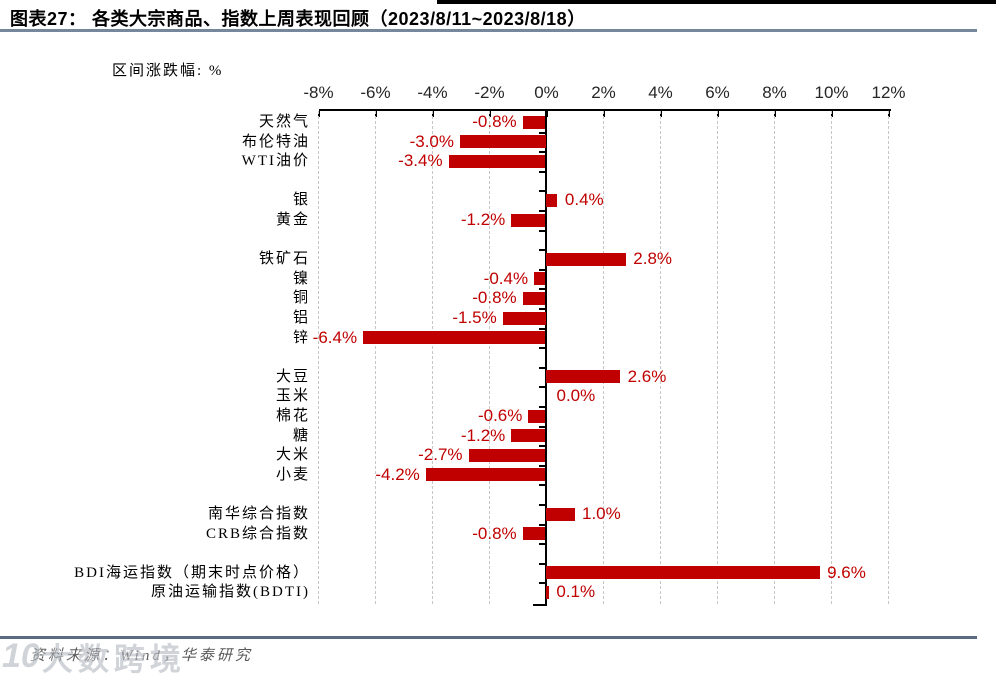  What do you see at coordinates (489, 92) in the screenshot?
I see `x-tick-label: -2%` at bounding box center [489, 92].